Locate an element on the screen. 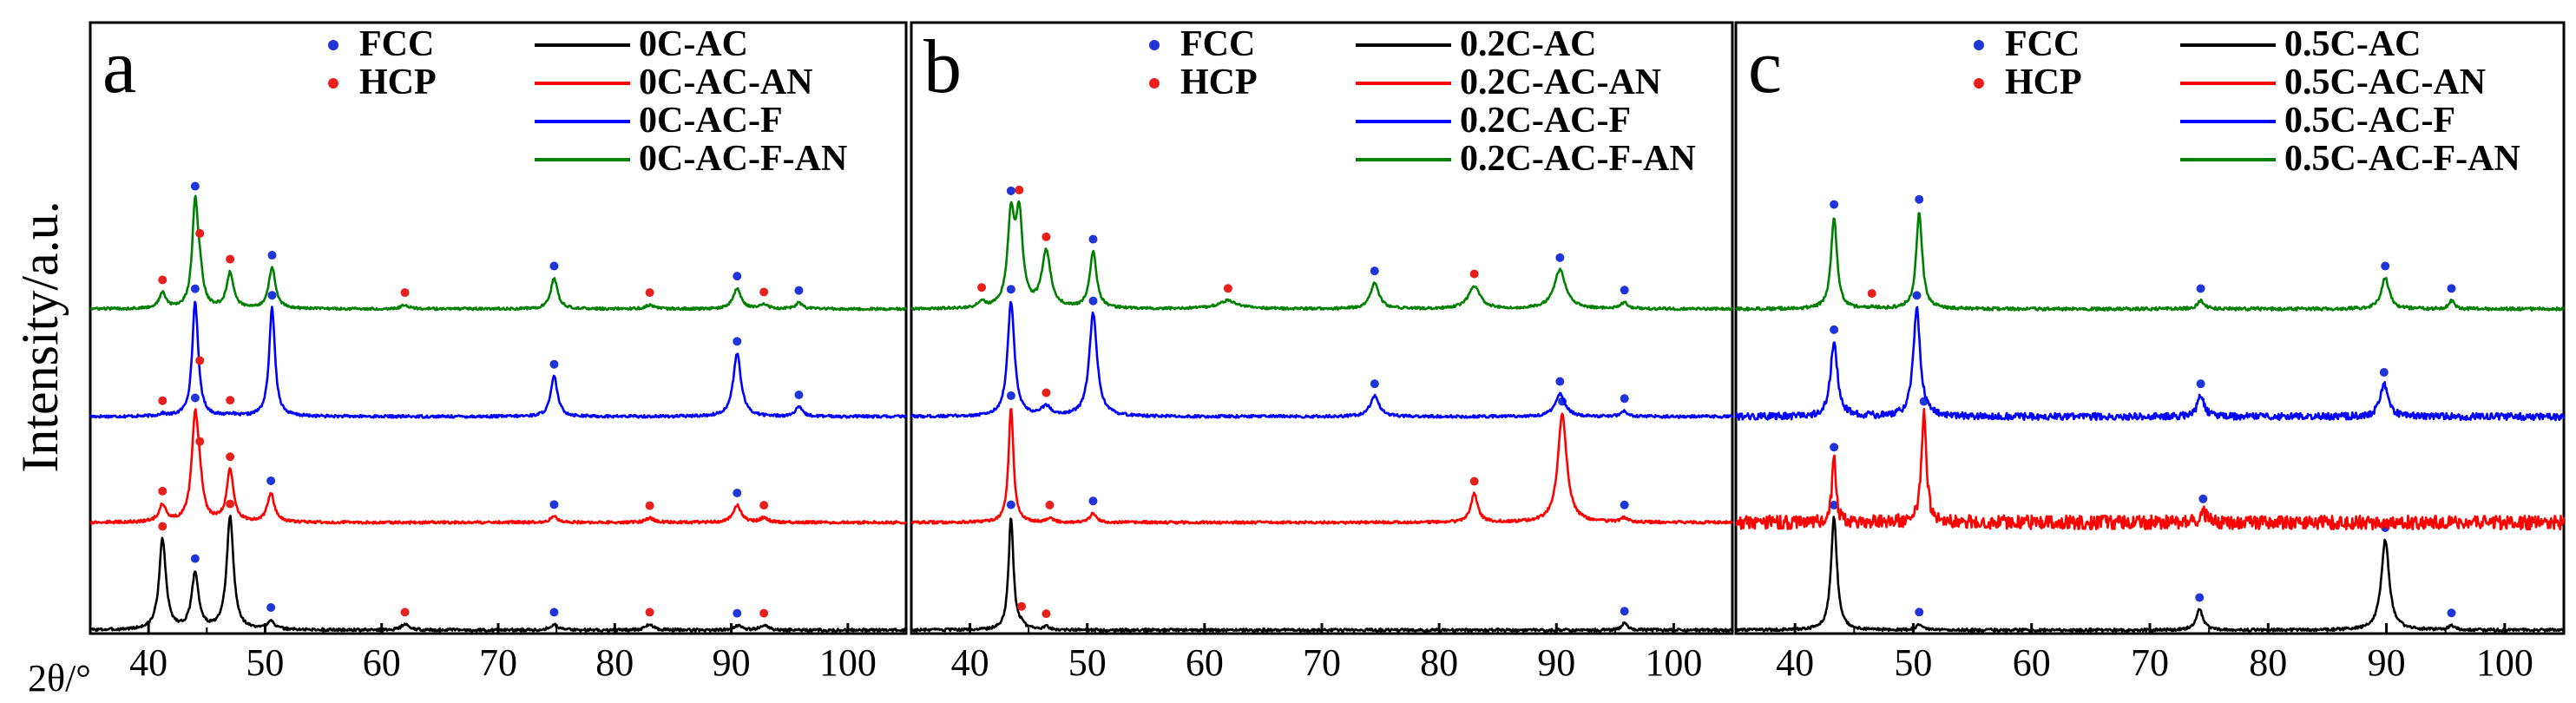 This screenshot has width=2576, height=703. series-line-02c-ac is located at coordinates (1321, 575).